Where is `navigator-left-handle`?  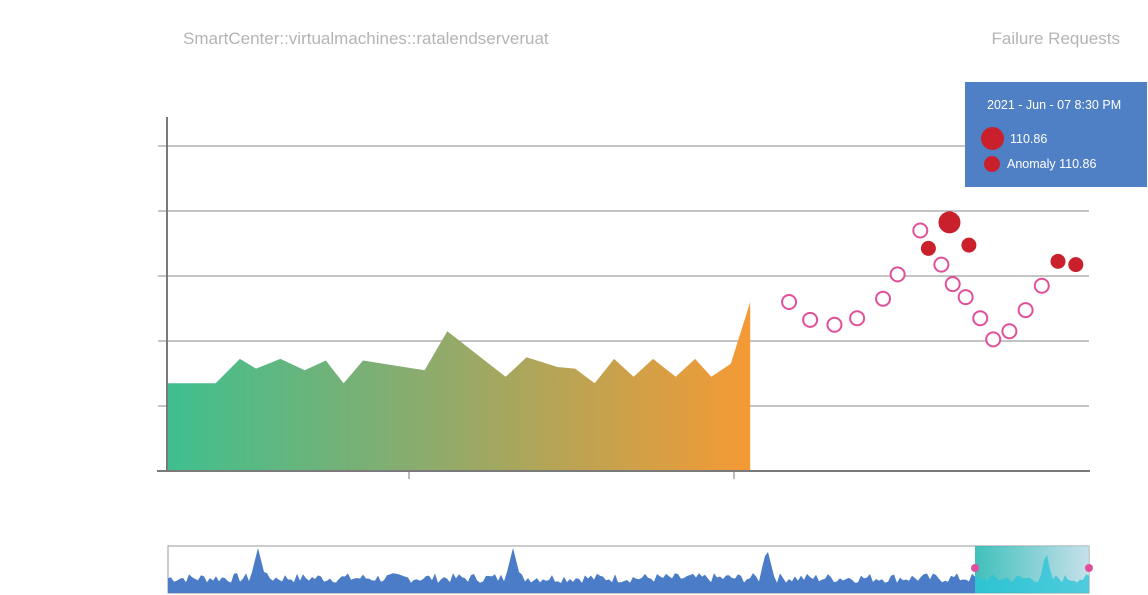 navigator-left-handle is located at coordinates (975, 568).